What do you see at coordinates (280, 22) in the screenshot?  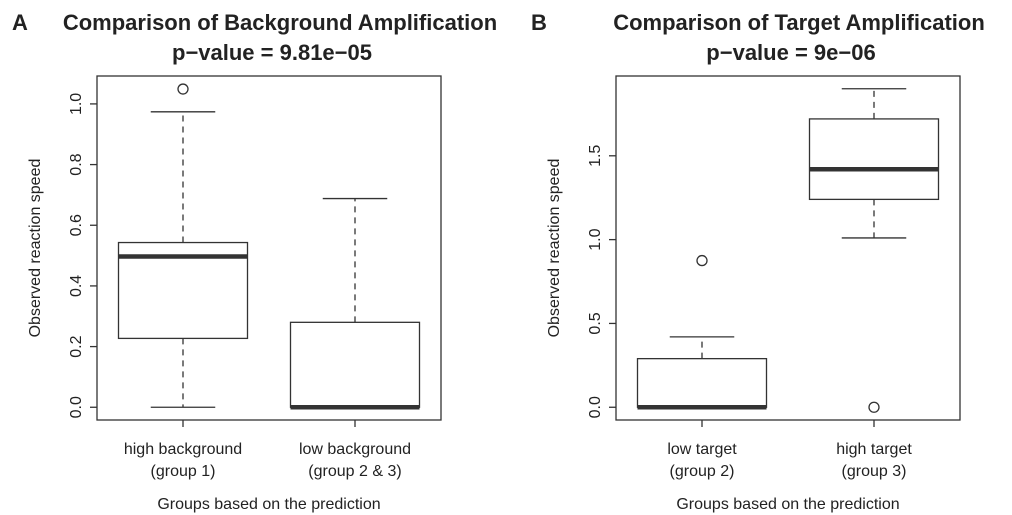 I see `chart-title: Comparison of Background Amplification` at bounding box center [280, 22].